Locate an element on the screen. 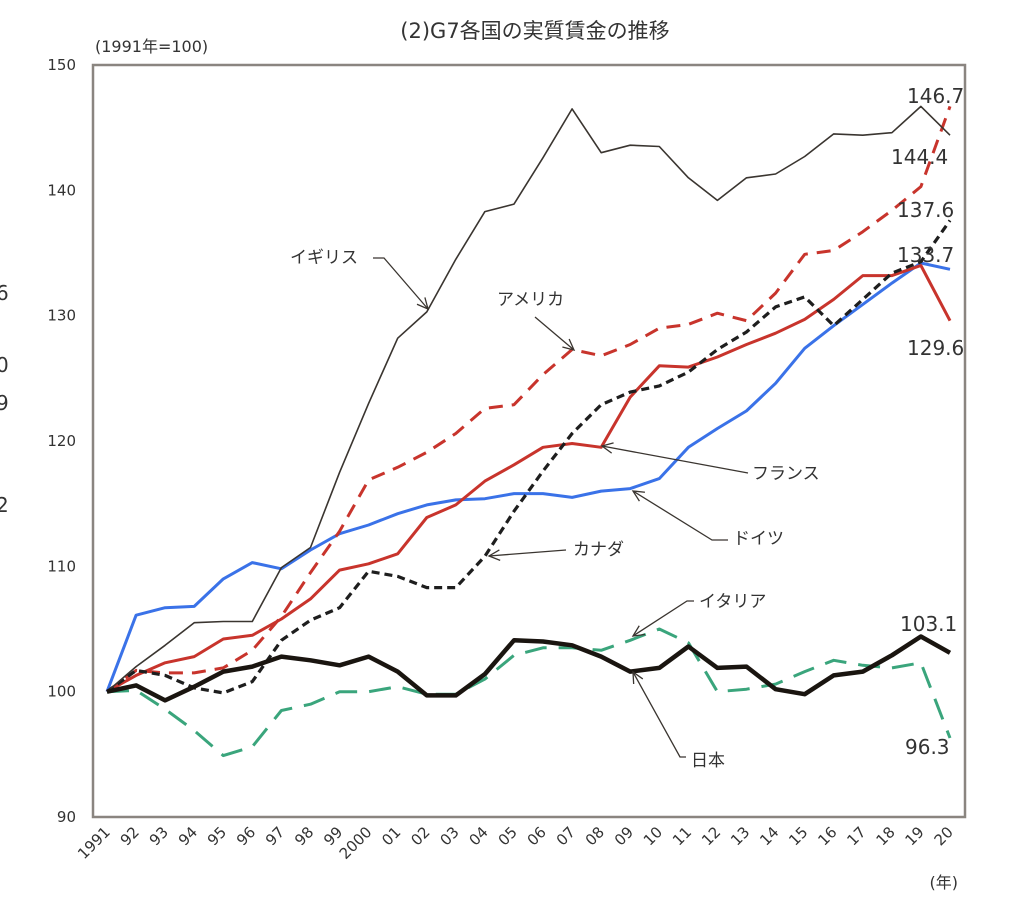 The height and width of the screenshot is (910, 1024). x-tick-label: 16 is located at coordinates (827, 836).